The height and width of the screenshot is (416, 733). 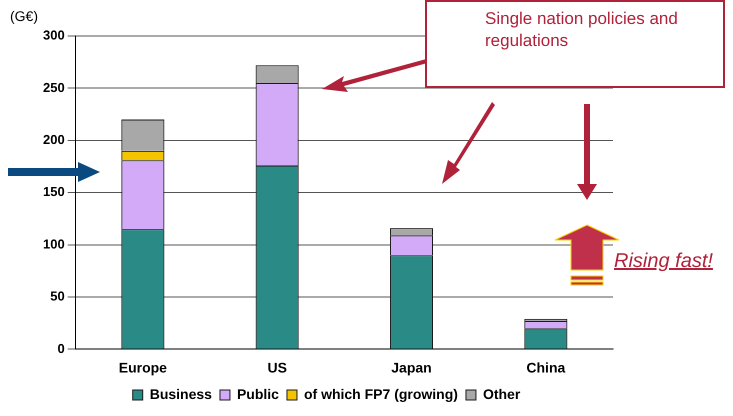 I want to click on legend-label: Business, so click(x=181, y=394).